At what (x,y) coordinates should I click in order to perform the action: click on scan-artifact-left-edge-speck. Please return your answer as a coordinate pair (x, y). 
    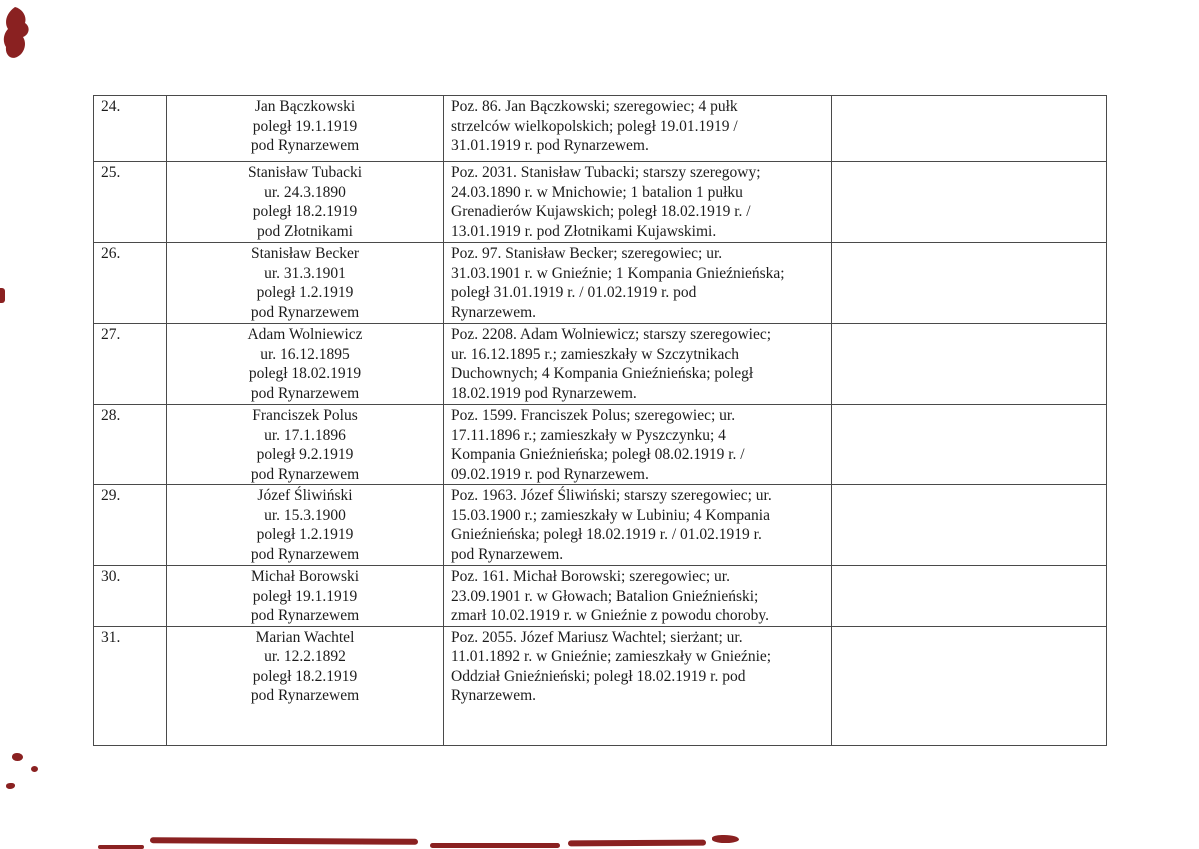
    Looking at the image, I should click on (2, 295).